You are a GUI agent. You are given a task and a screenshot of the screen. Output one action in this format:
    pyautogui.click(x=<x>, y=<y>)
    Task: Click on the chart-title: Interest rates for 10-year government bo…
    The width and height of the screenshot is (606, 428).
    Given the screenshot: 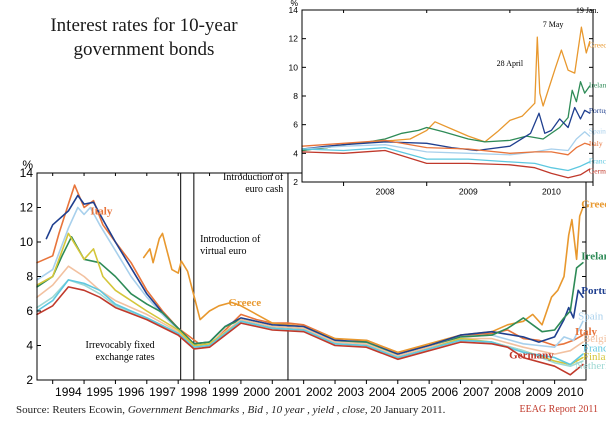 What is the action you would take?
    pyautogui.click(x=144, y=37)
    